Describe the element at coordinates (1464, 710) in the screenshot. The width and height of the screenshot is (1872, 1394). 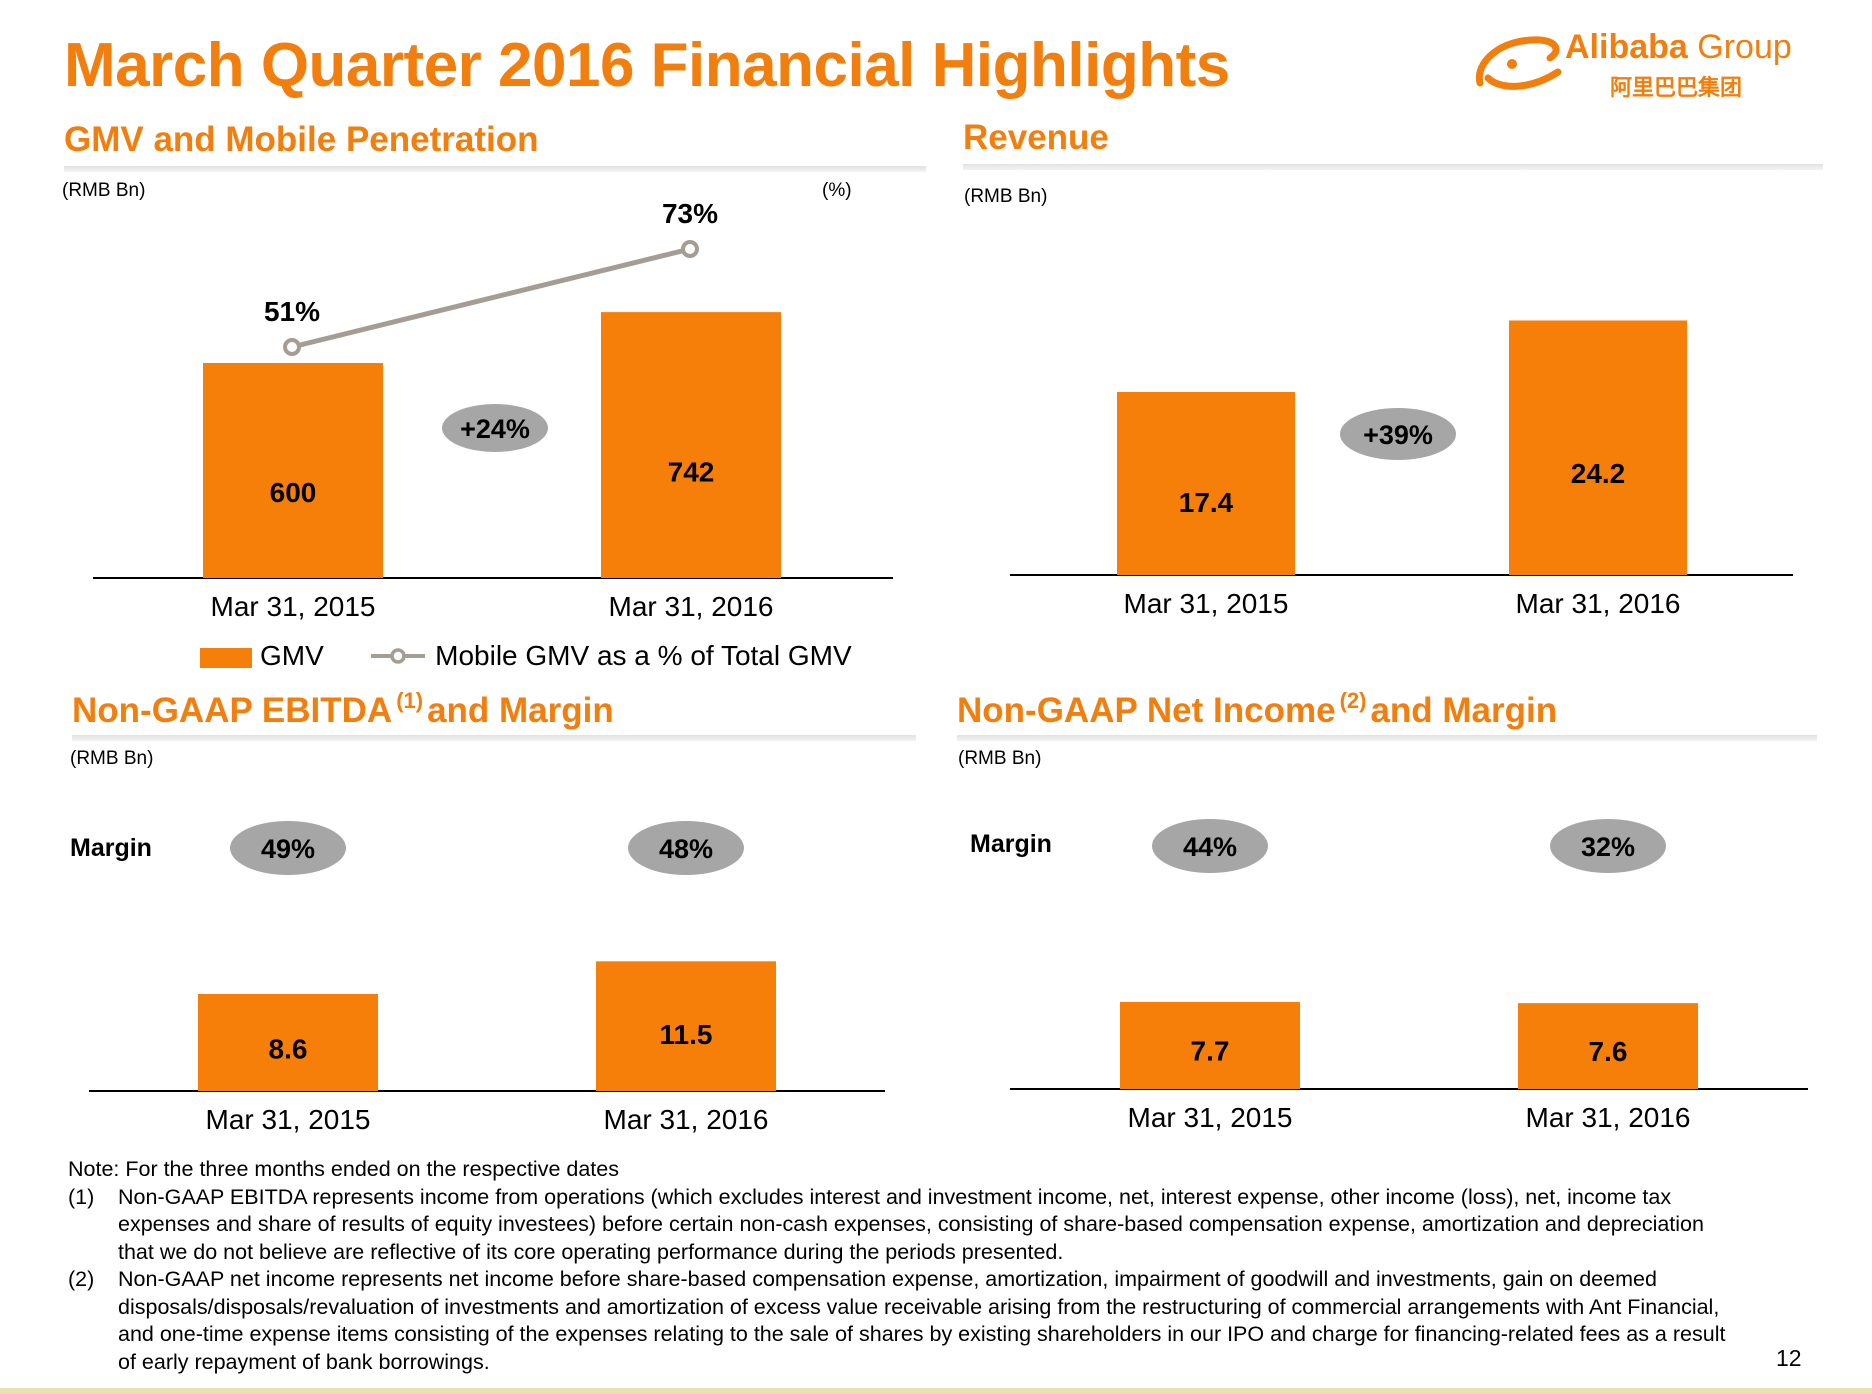
I see `netincome-title-suffix: and Margin` at that location.